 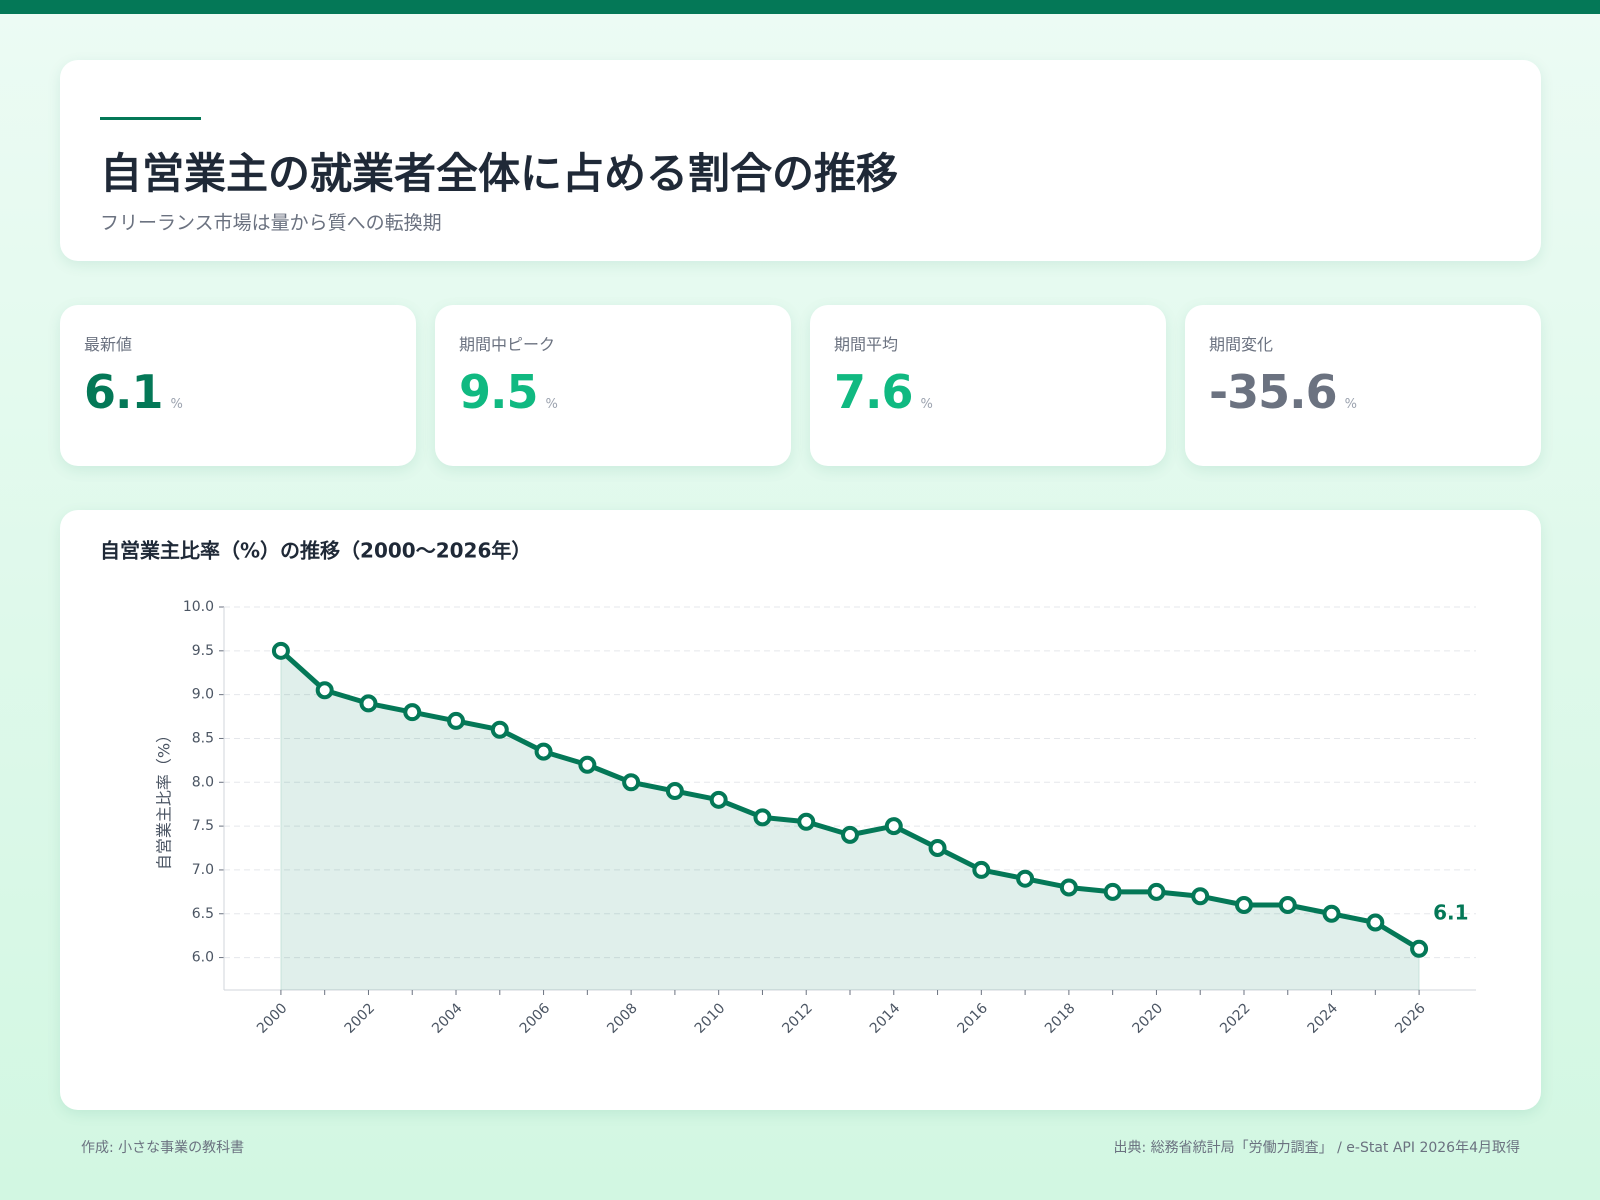 What do you see at coordinates (203, 958) in the screenshot?
I see `y-tick-label: 6.0` at bounding box center [203, 958].